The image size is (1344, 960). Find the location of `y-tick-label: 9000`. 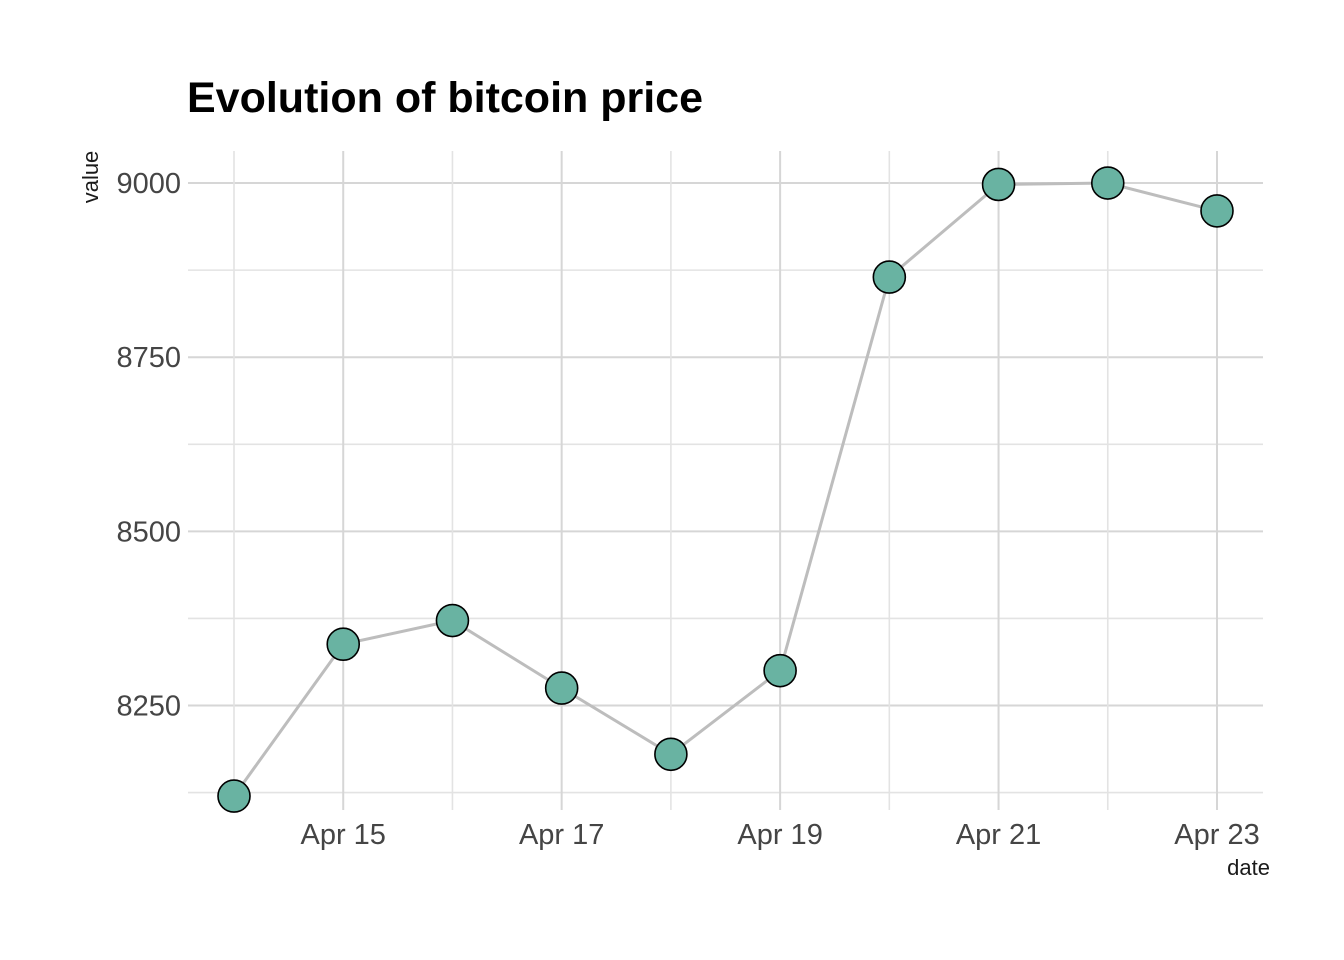

y-tick-label: 9000 is located at coordinates (148, 184).